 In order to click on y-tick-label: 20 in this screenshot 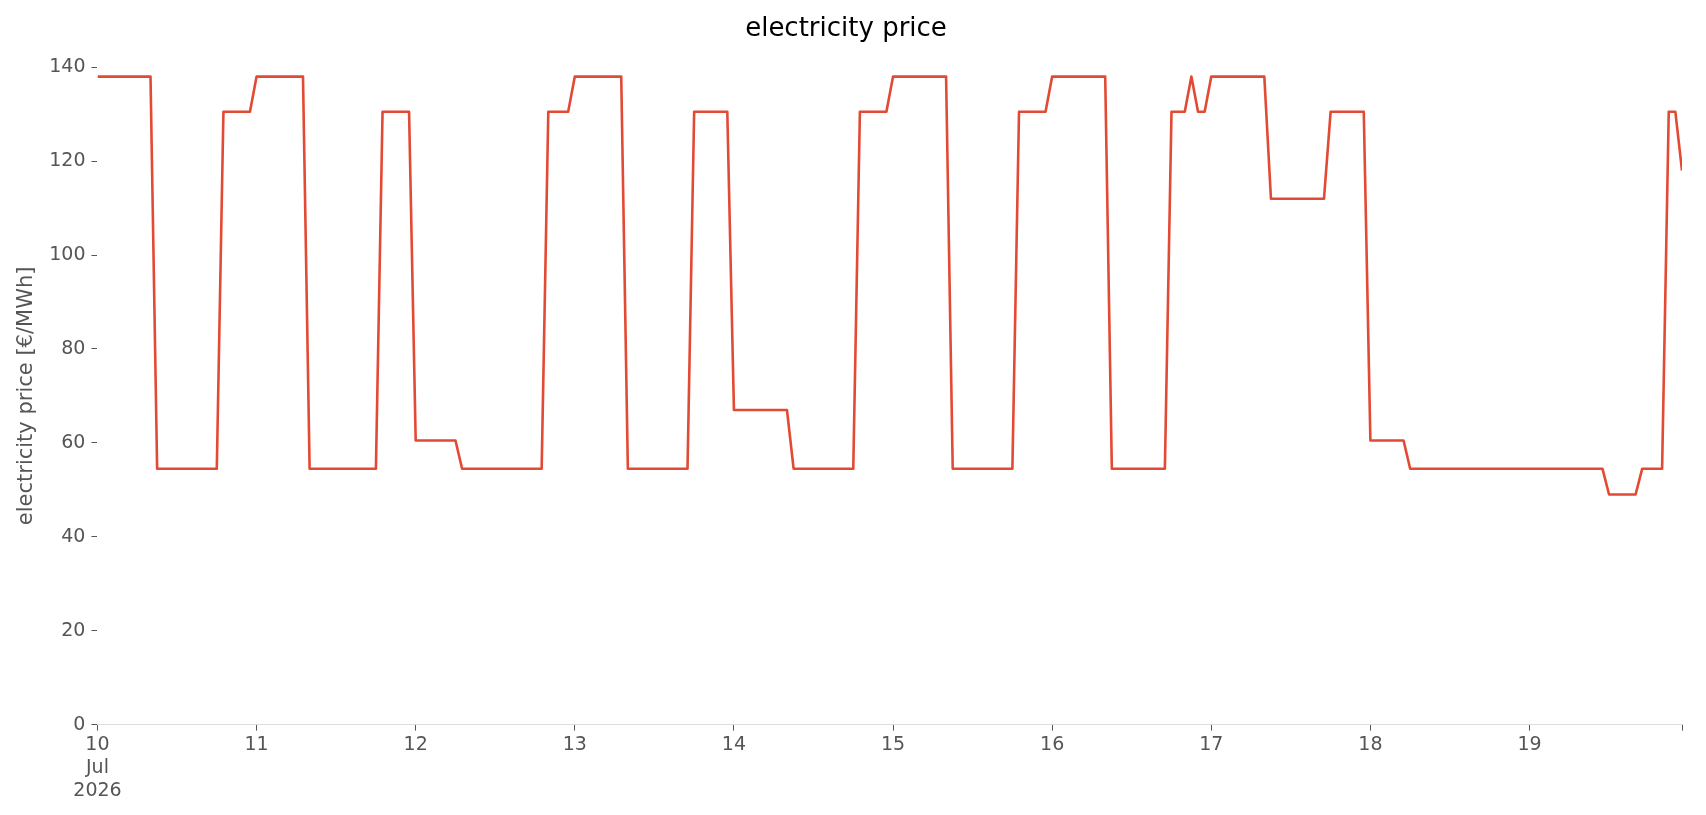, I will do `click(73, 628)`.